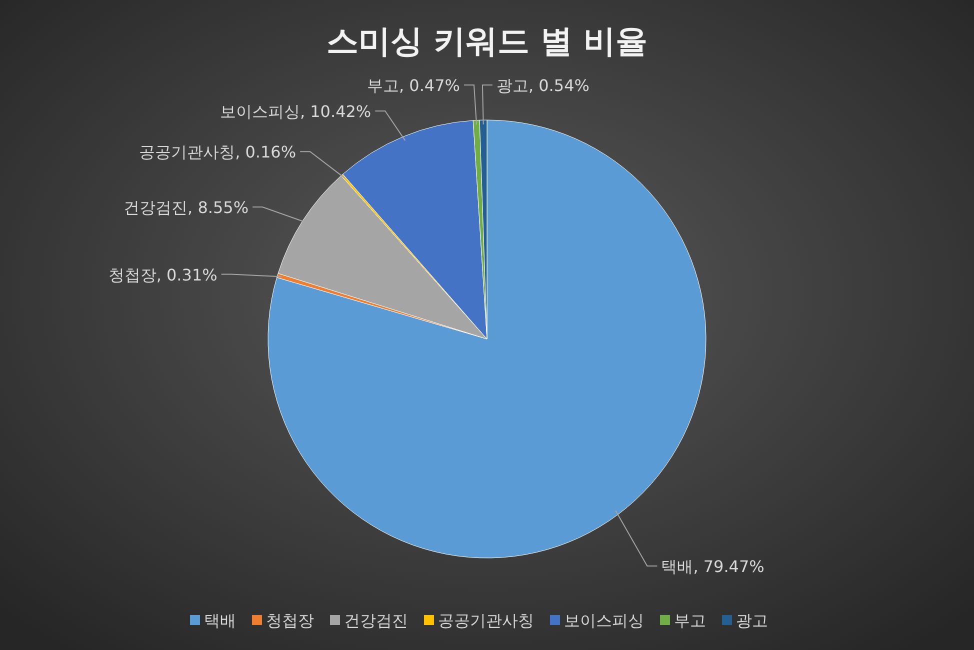  What do you see at coordinates (163, 274) in the screenshot?
I see `data-label: 청첩장, 0.31%` at bounding box center [163, 274].